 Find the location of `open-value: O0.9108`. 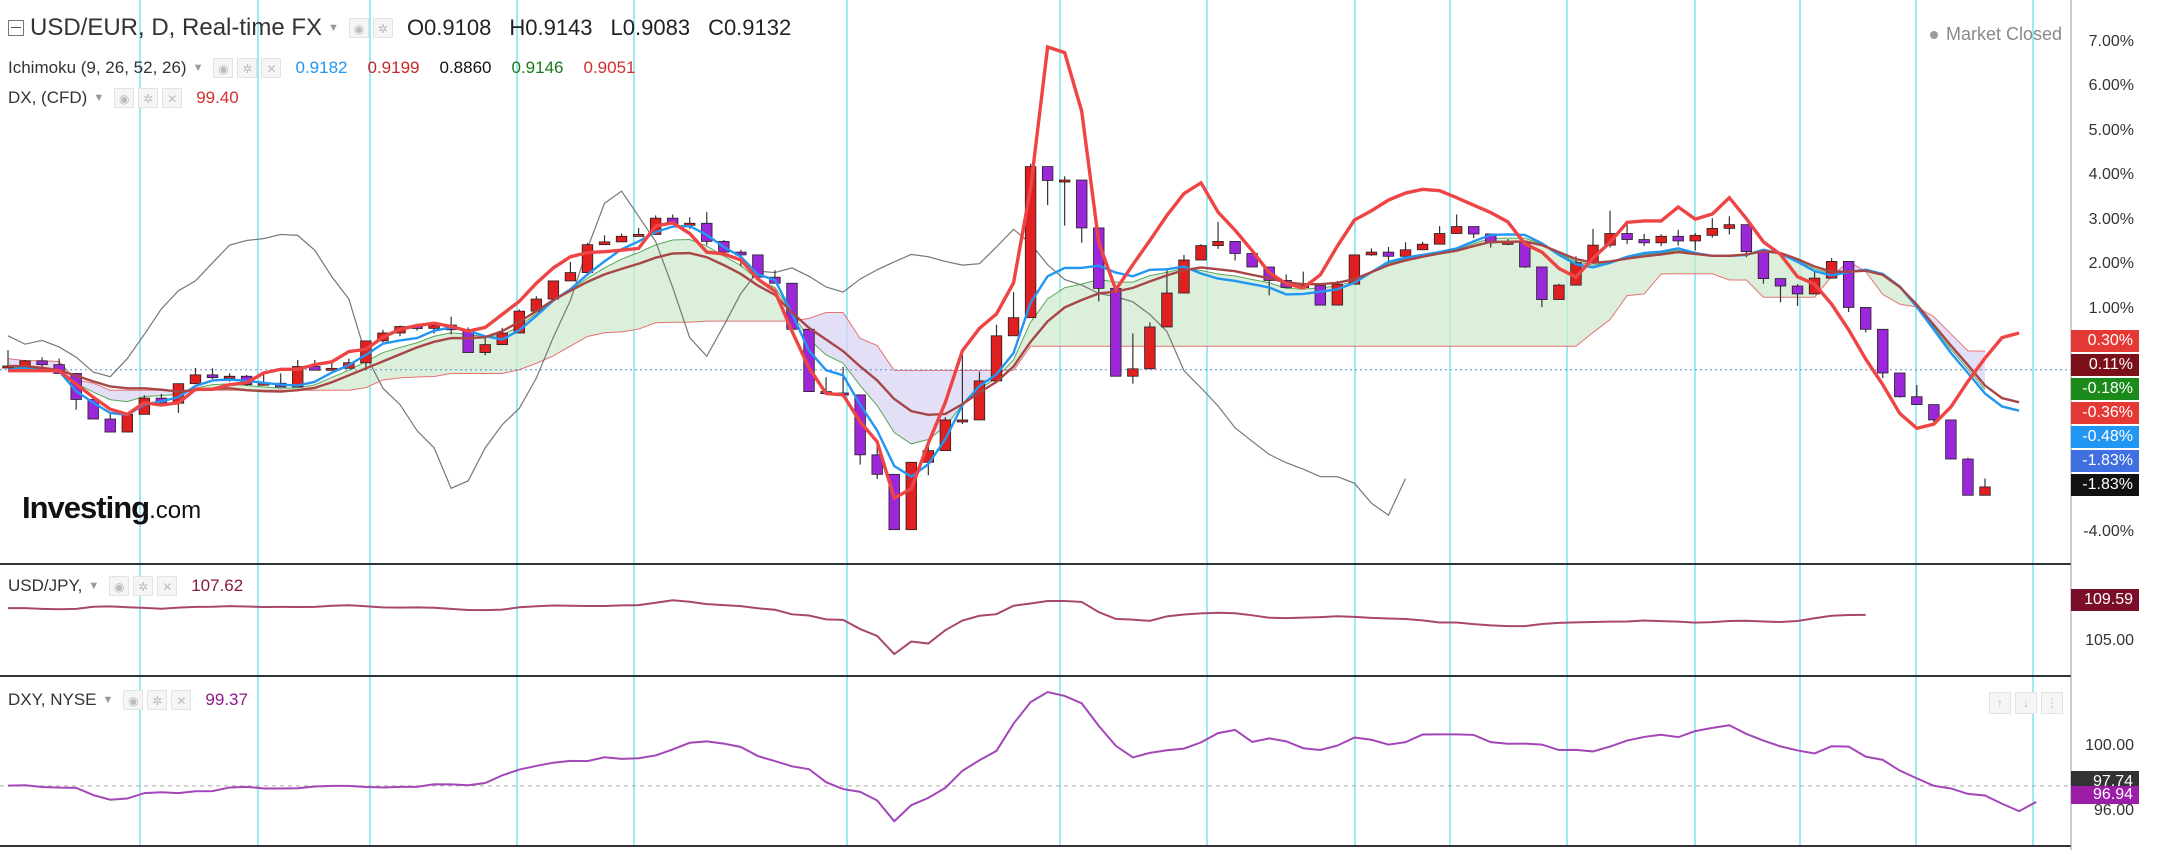

open-value: O0.9108 is located at coordinates (449, 27).